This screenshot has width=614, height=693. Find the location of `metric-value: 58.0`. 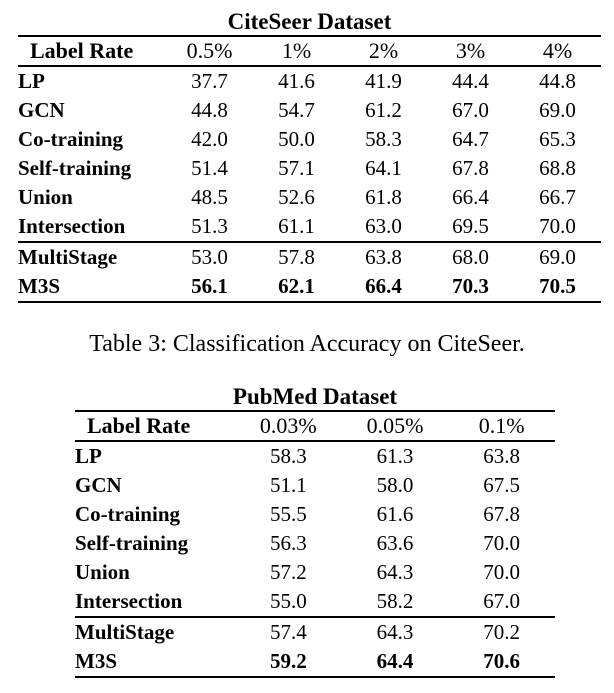

metric-value: 58.0 is located at coordinates (395, 485).